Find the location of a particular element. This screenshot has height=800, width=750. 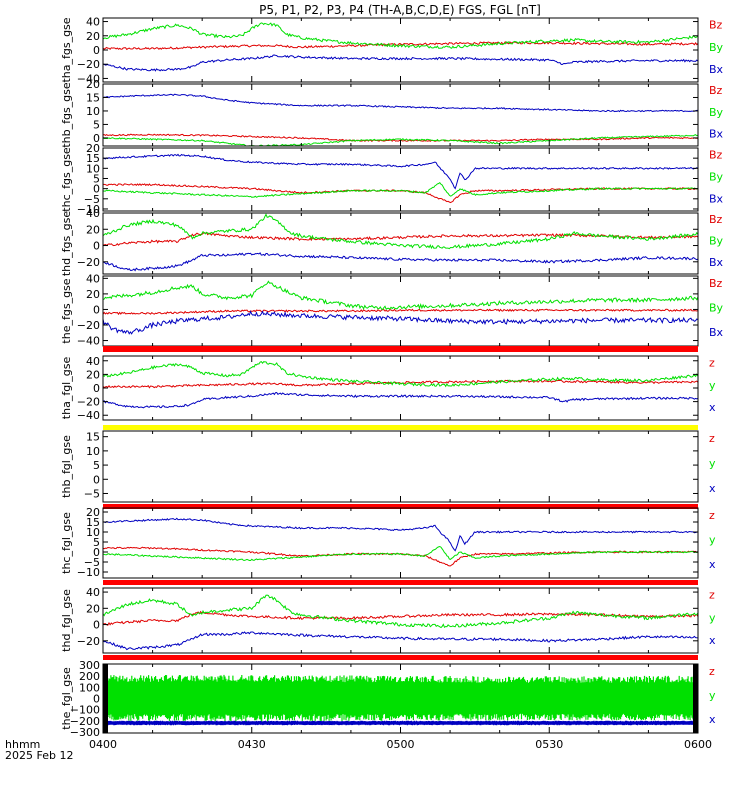

panel-thd-fgl-gse: 40 20 0 −20 thd_fgl_gse zyx is located at coordinates (388, 620).